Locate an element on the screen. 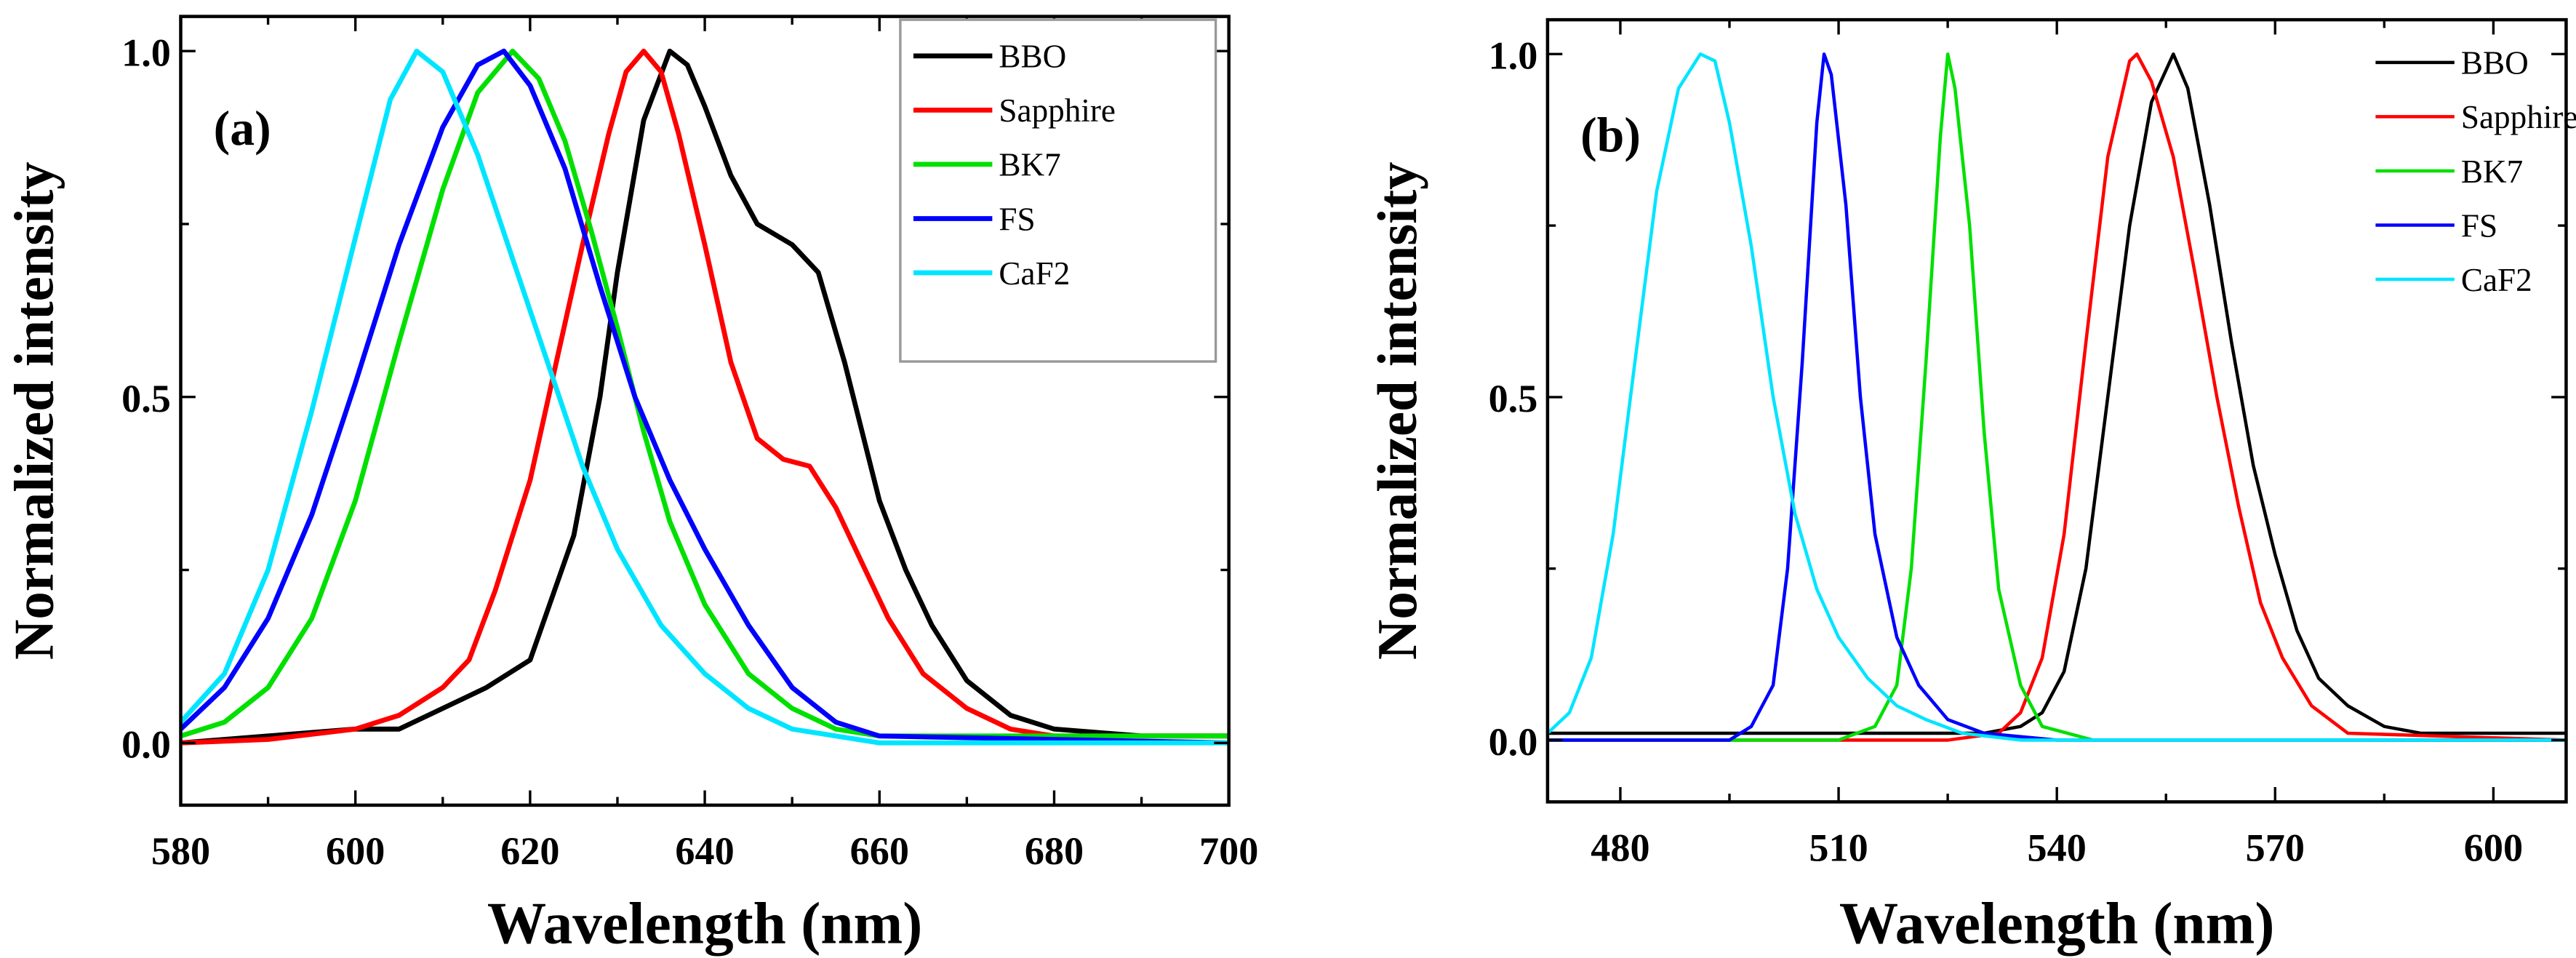 The image size is (2576, 958). panel-label: (a) is located at coordinates (242, 128).